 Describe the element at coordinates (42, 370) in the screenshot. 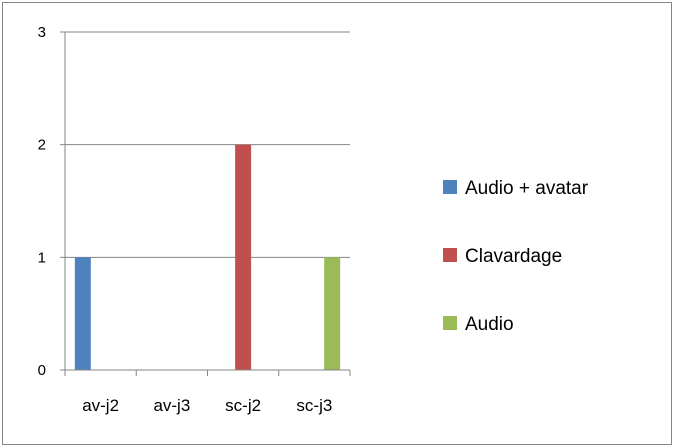

I see `y-tick-label: 0` at that location.